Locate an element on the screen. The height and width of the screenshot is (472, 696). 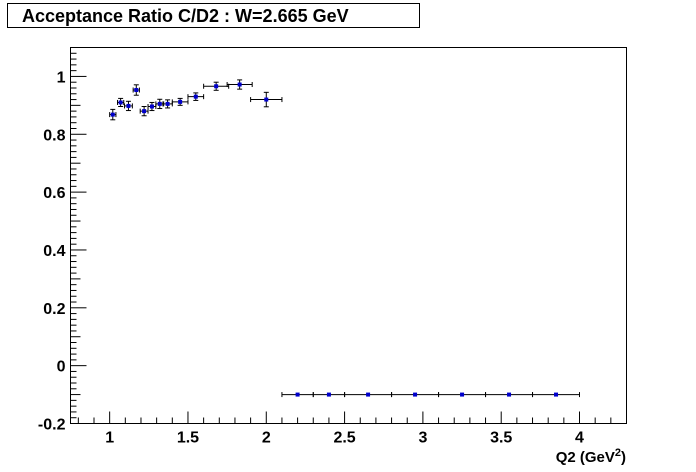
chart-title: Acceptance Ratio C/D2 : W=2.665 GeV is located at coordinates (185, 16).